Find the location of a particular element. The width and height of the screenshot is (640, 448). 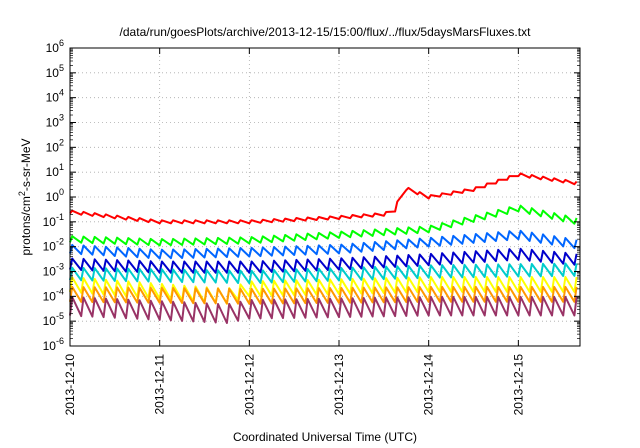

x-tick-label: 2013-12-14 is located at coordinates (429, 385).